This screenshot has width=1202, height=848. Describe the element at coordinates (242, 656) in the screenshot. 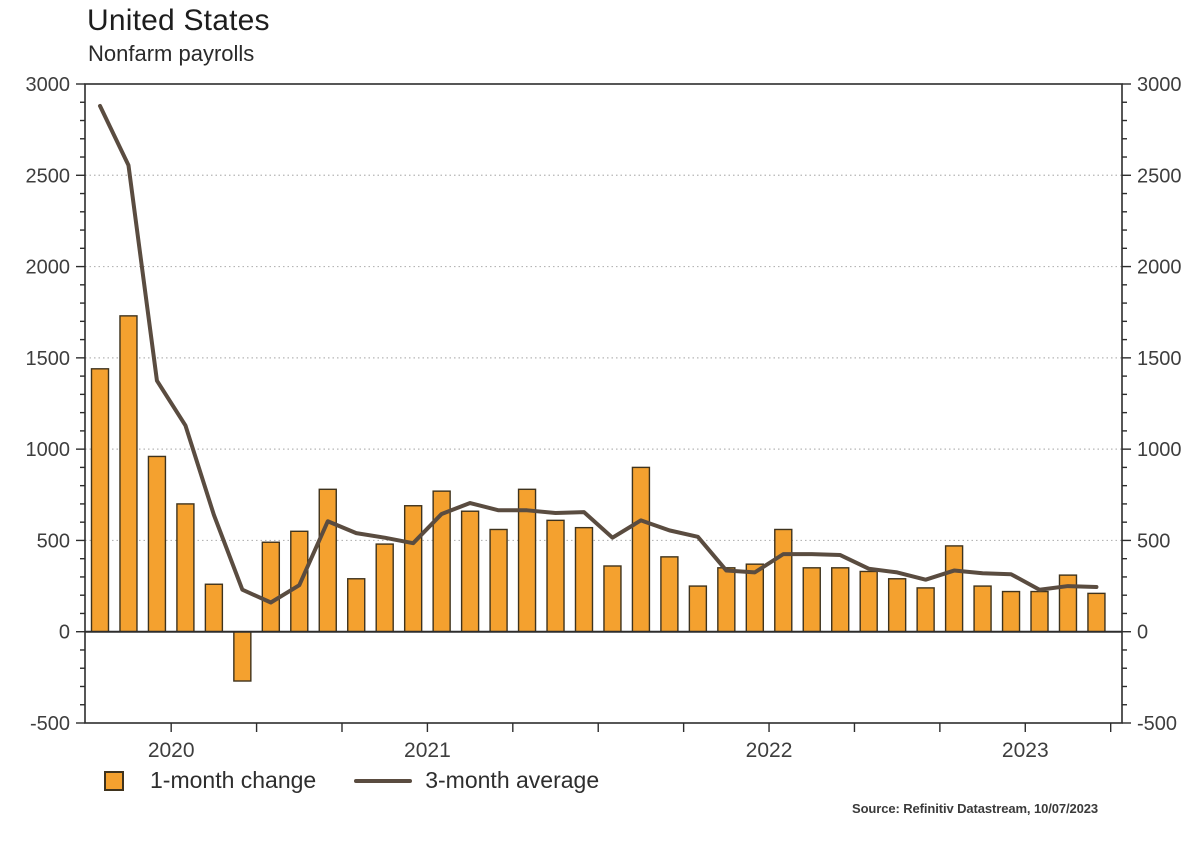

I see `bar-Dec-2020` at that location.